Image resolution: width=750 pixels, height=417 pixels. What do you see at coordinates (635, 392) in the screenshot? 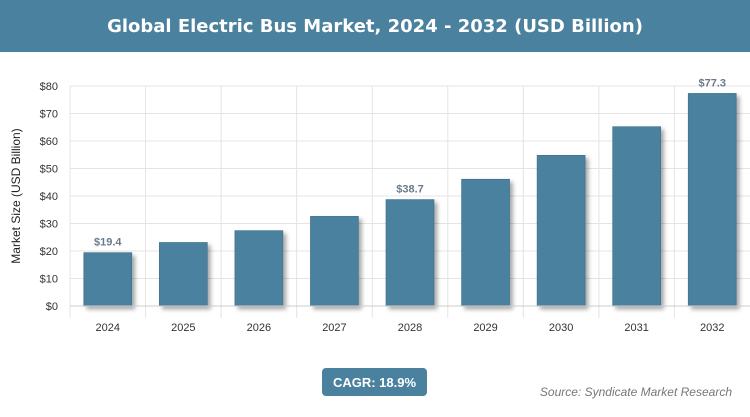
I see `source-note: Source: Syndicate Market Research` at bounding box center [635, 392].